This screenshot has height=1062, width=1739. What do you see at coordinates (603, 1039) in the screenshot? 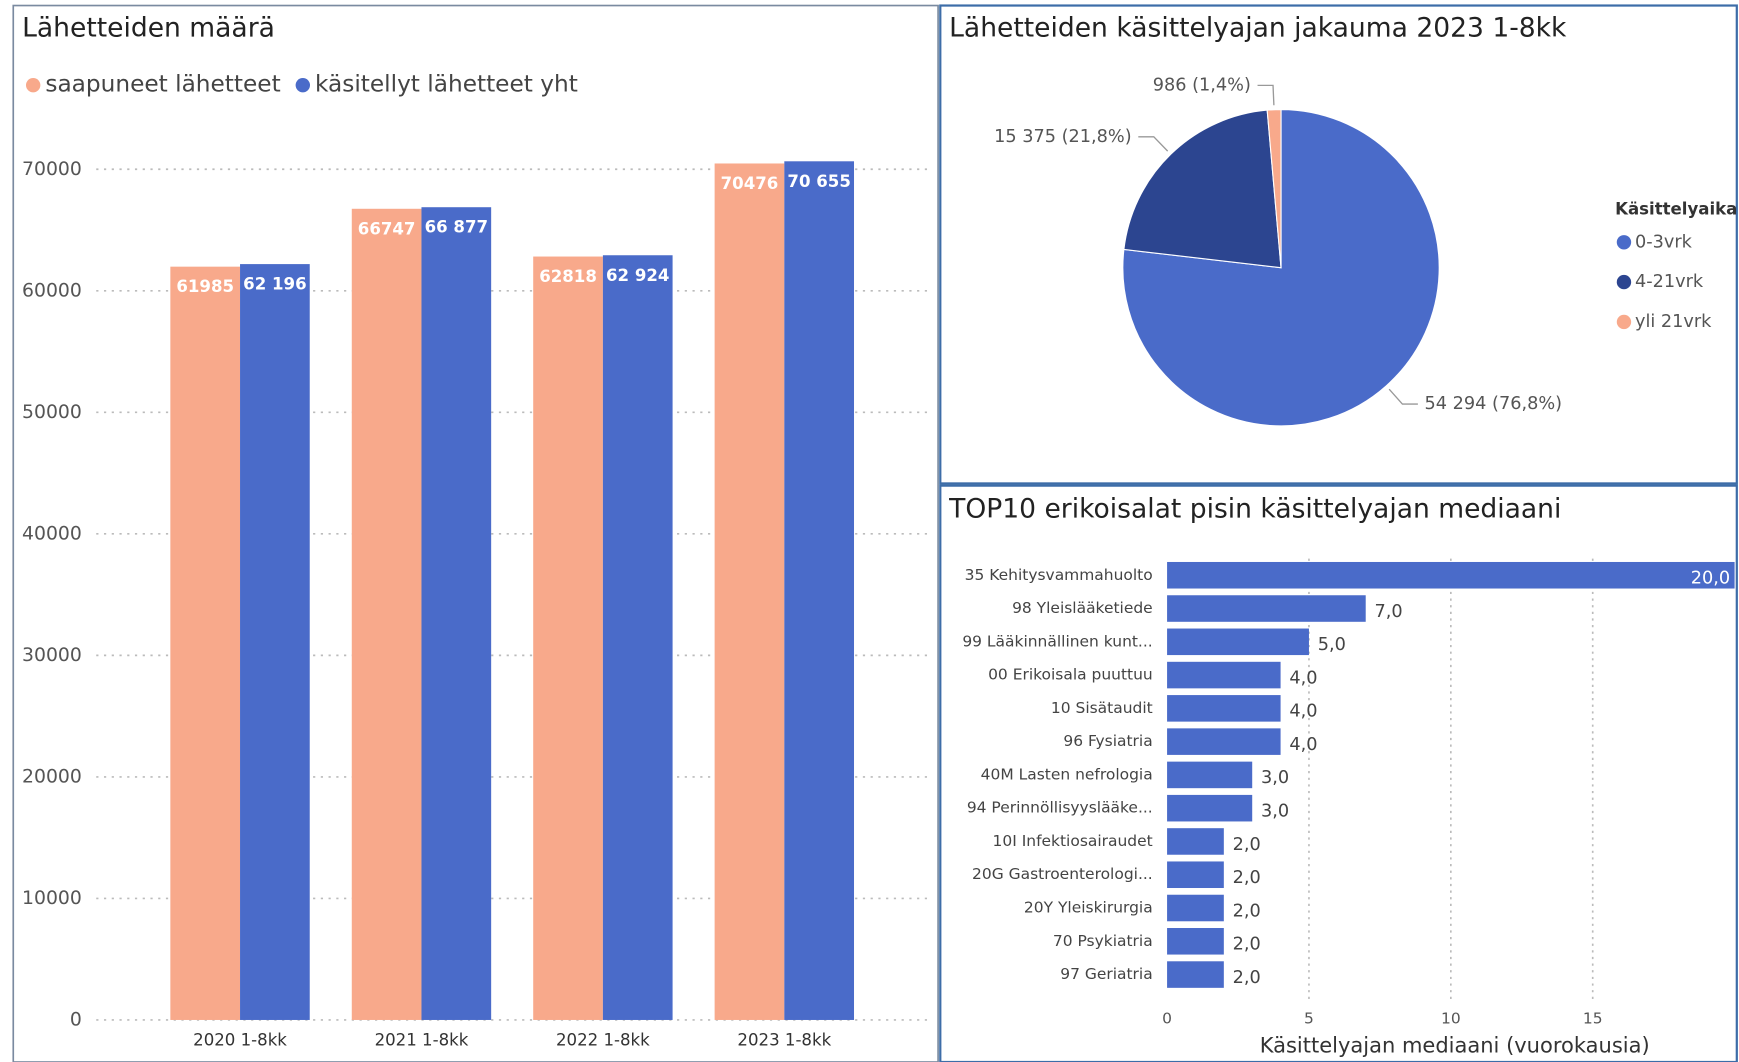
I see `x-tick-label: 2022 1-8kk` at bounding box center [603, 1039].